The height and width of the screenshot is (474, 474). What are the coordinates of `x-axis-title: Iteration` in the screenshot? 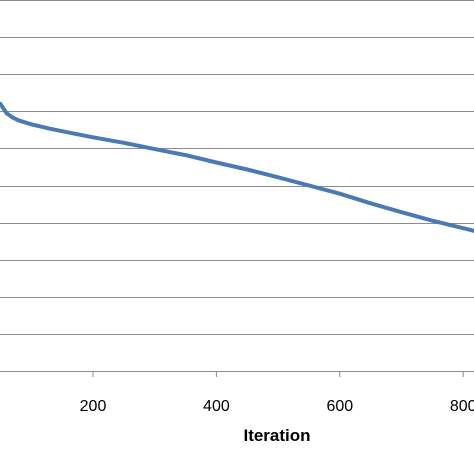 It's located at (276, 435).